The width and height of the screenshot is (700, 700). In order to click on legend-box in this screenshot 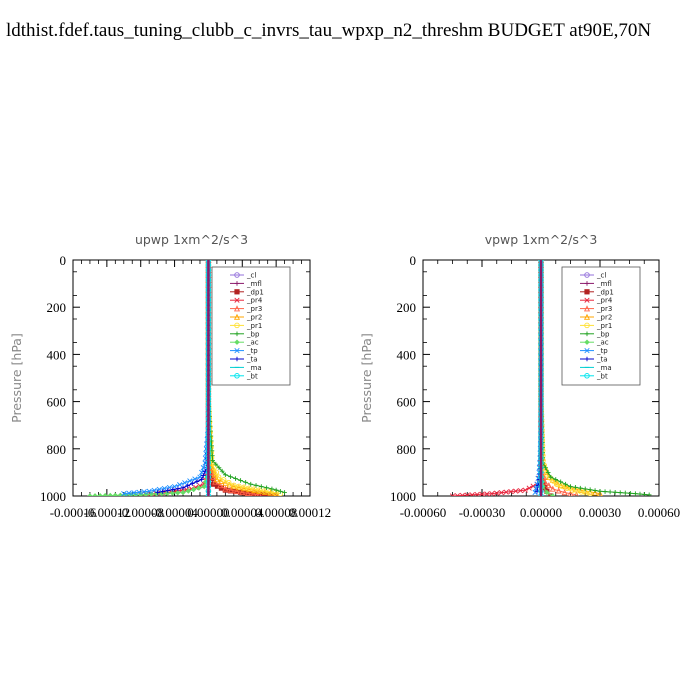, I will do `click(601, 326)`.